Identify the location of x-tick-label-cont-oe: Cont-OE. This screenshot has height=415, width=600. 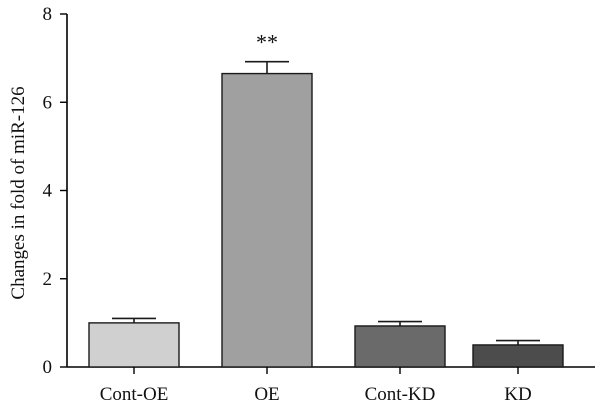
(134, 394).